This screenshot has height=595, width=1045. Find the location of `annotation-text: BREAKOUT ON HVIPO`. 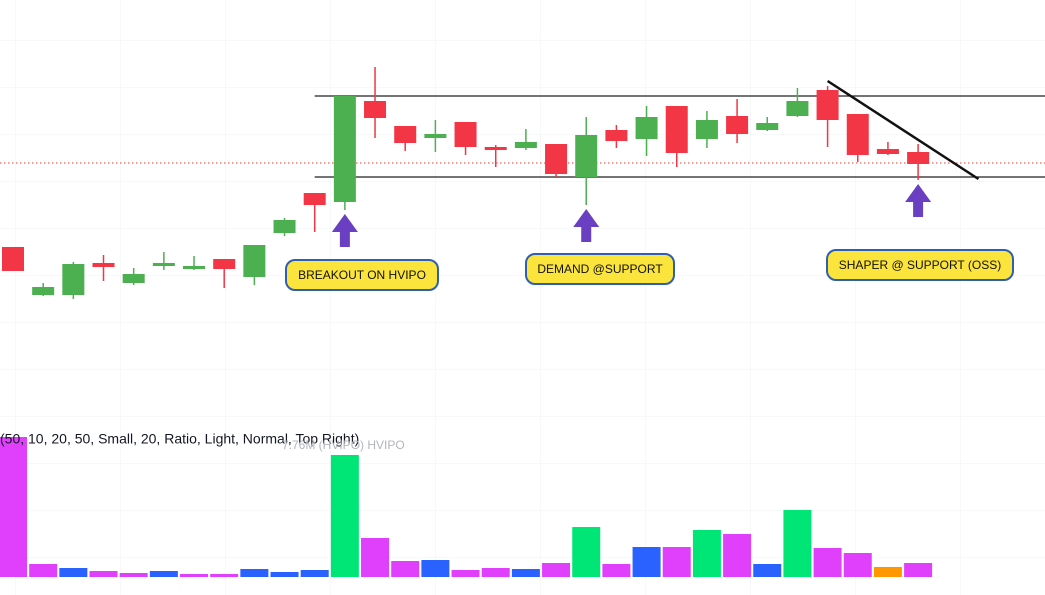

annotation-text: BREAKOUT ON HVIPO is located at coordinates (362, 275).